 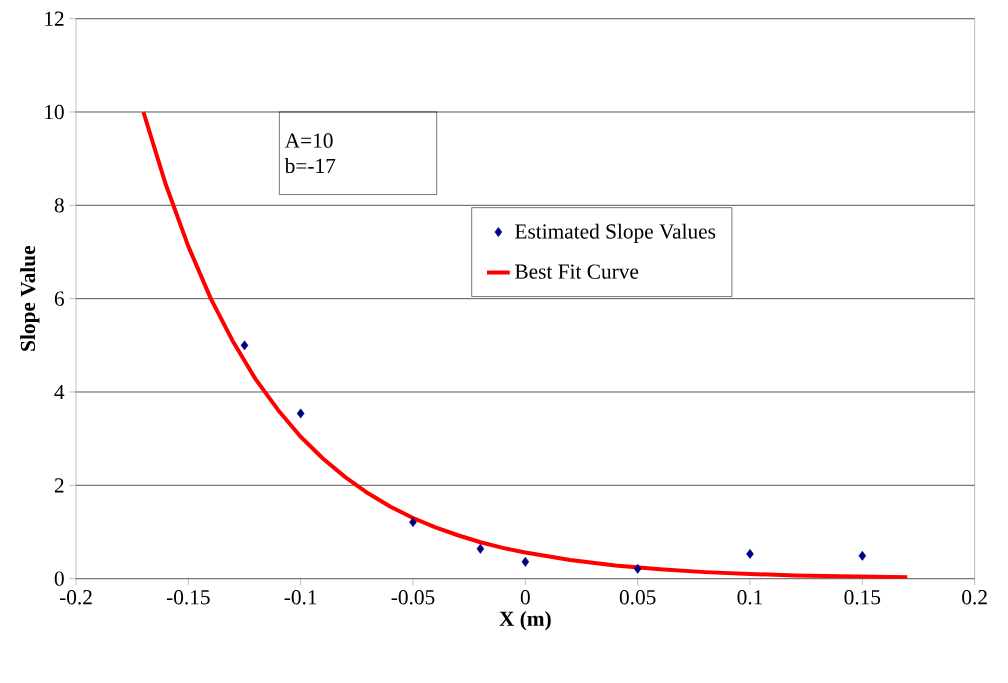 What do you see at coordinates (525, 621) in the screenshot?
I see `x-axis-title: X (m)` at bounding box center [525, 621].